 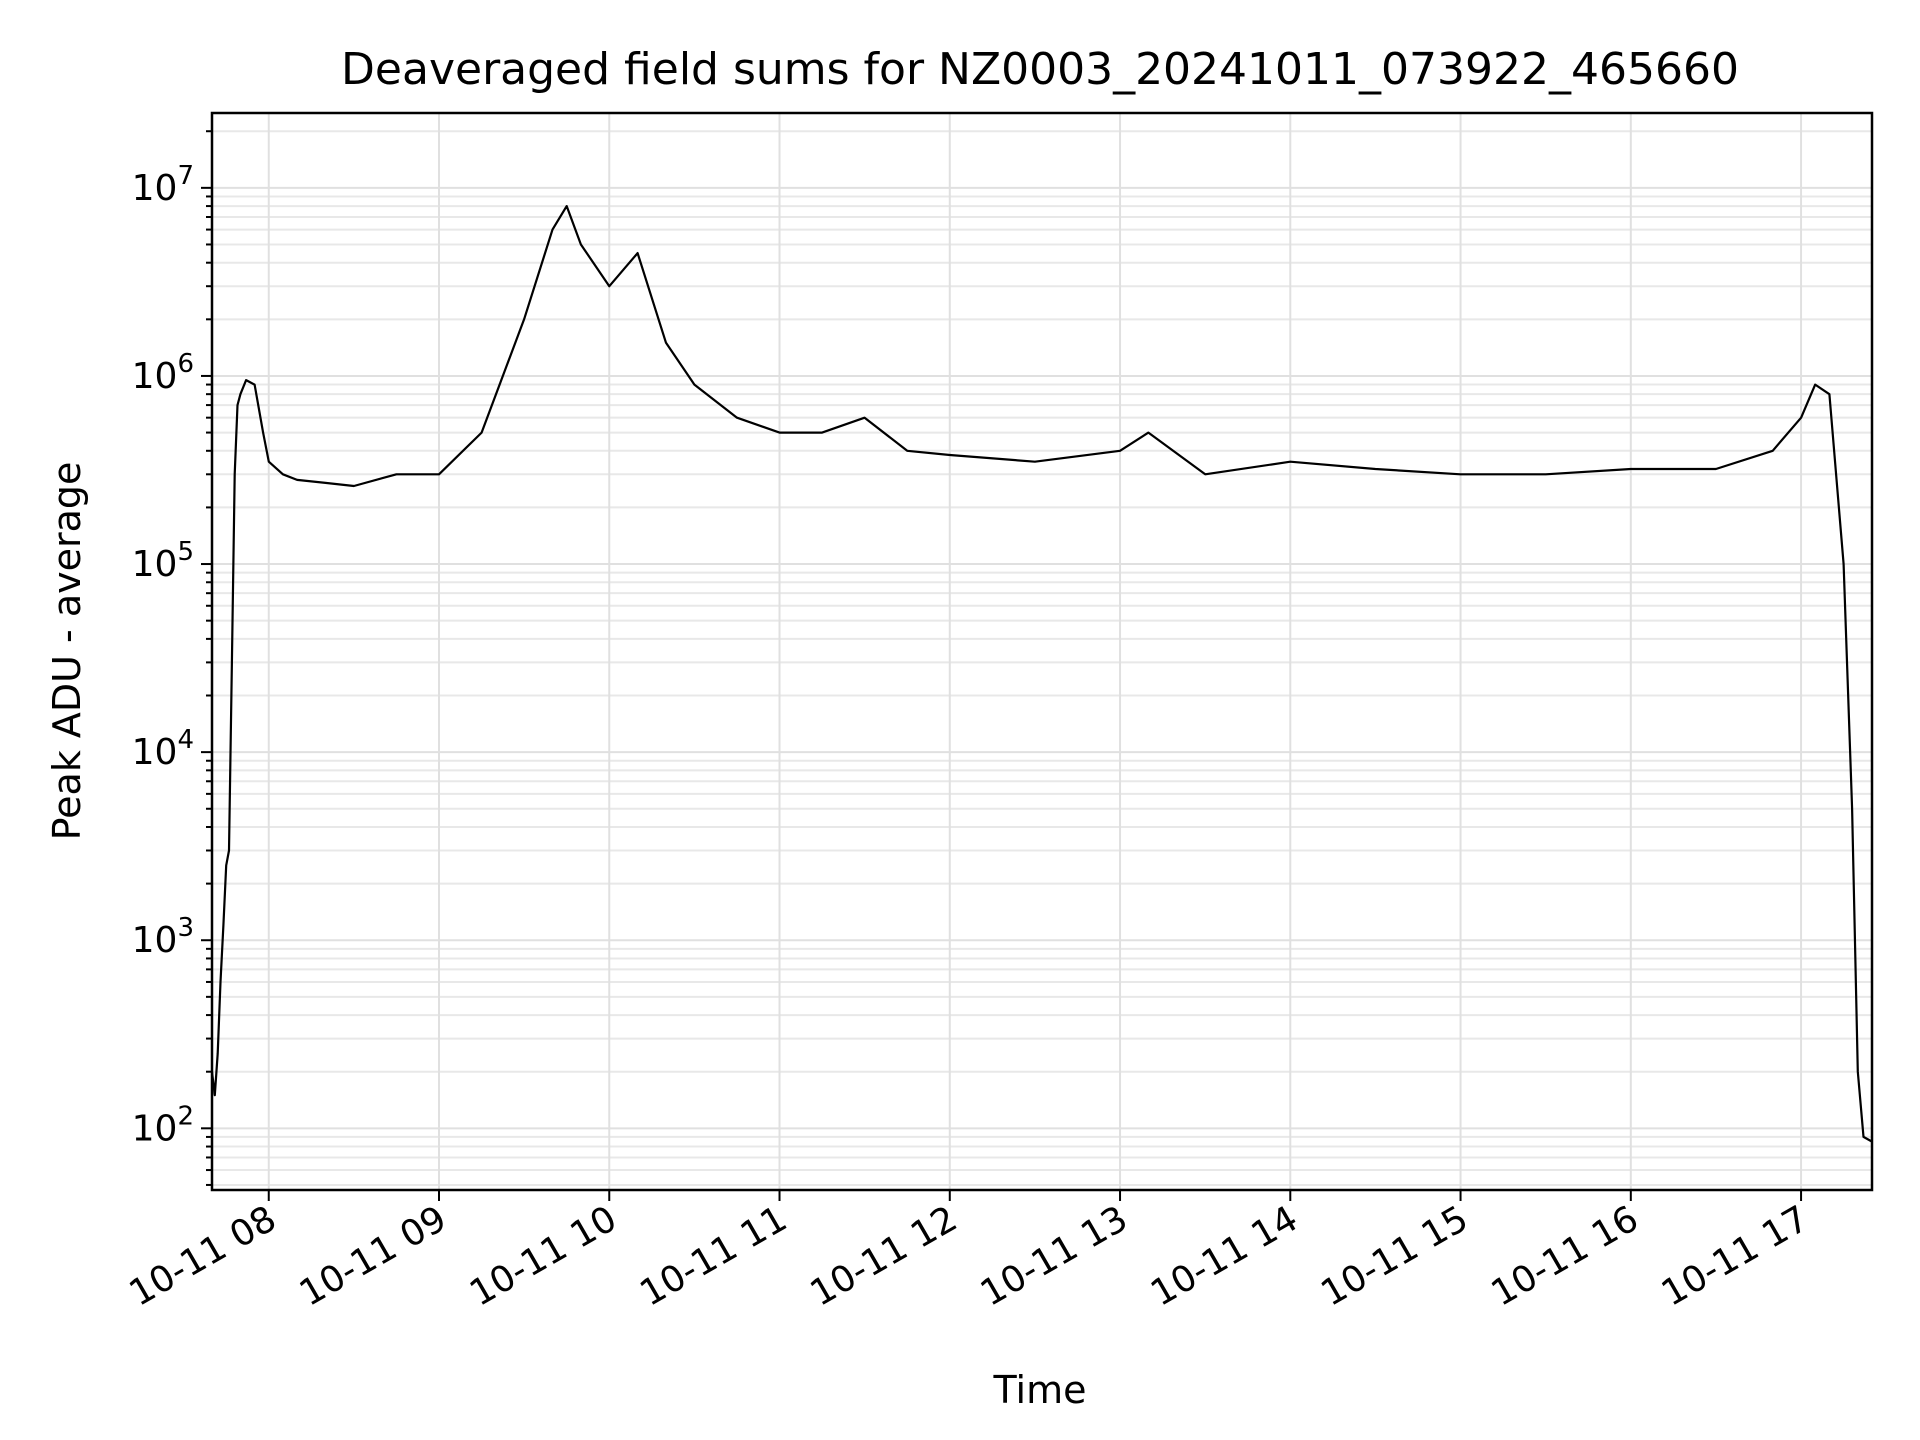 I want to click on y-tick-label: 10³, so click(x=163, y=937).